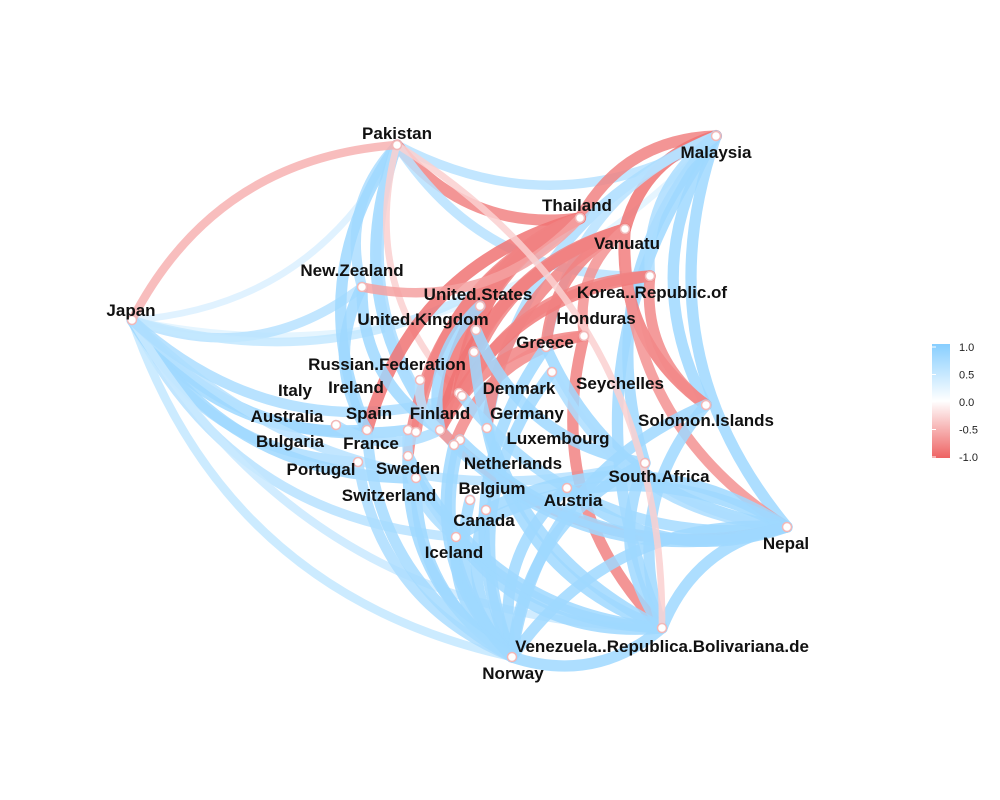 Image resolution: width=1000 pixels, height=800 pixels. Describe the element at coordinates (397, 145) in the screenshot. I see `node-Pakistan` at that location.